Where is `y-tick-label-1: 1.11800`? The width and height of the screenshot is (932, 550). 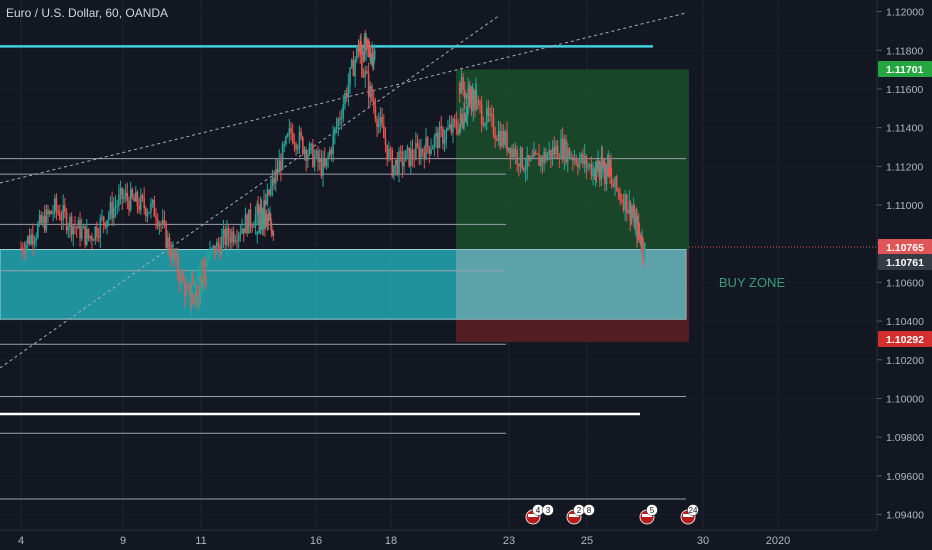
y-tick-label-1: 1.11800 is located at coordinates (904, 51).